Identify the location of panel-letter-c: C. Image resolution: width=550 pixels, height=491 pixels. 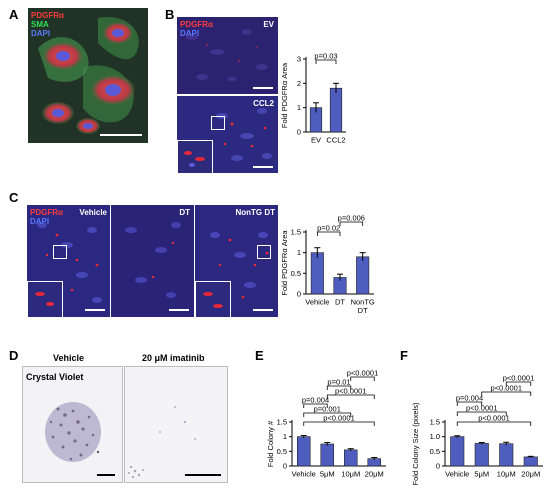
(14, 197).